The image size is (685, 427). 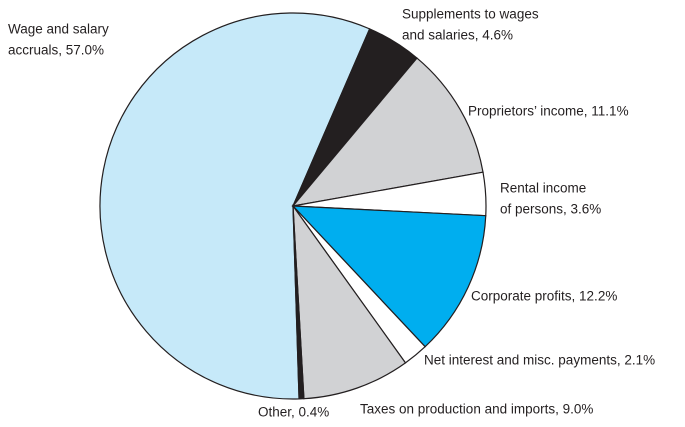 What do you see at coordinates (56, 50) in the screenshot?
I see `slice-label: accruals, 57.0%` at bounding box center [56, 50].